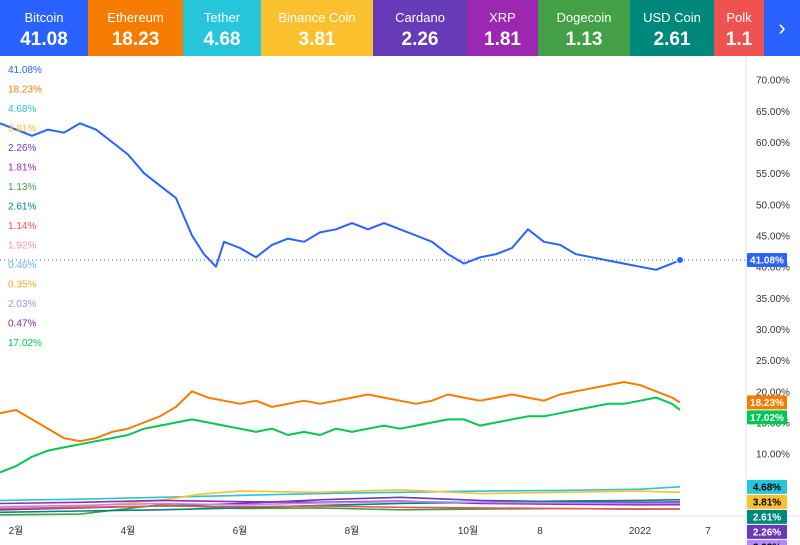 The width and height of the screenshot is (800, 545). Describe the element at coordinates (773, 392) in the screenshot. I see `y-tick-label: 20.00%` at that location.